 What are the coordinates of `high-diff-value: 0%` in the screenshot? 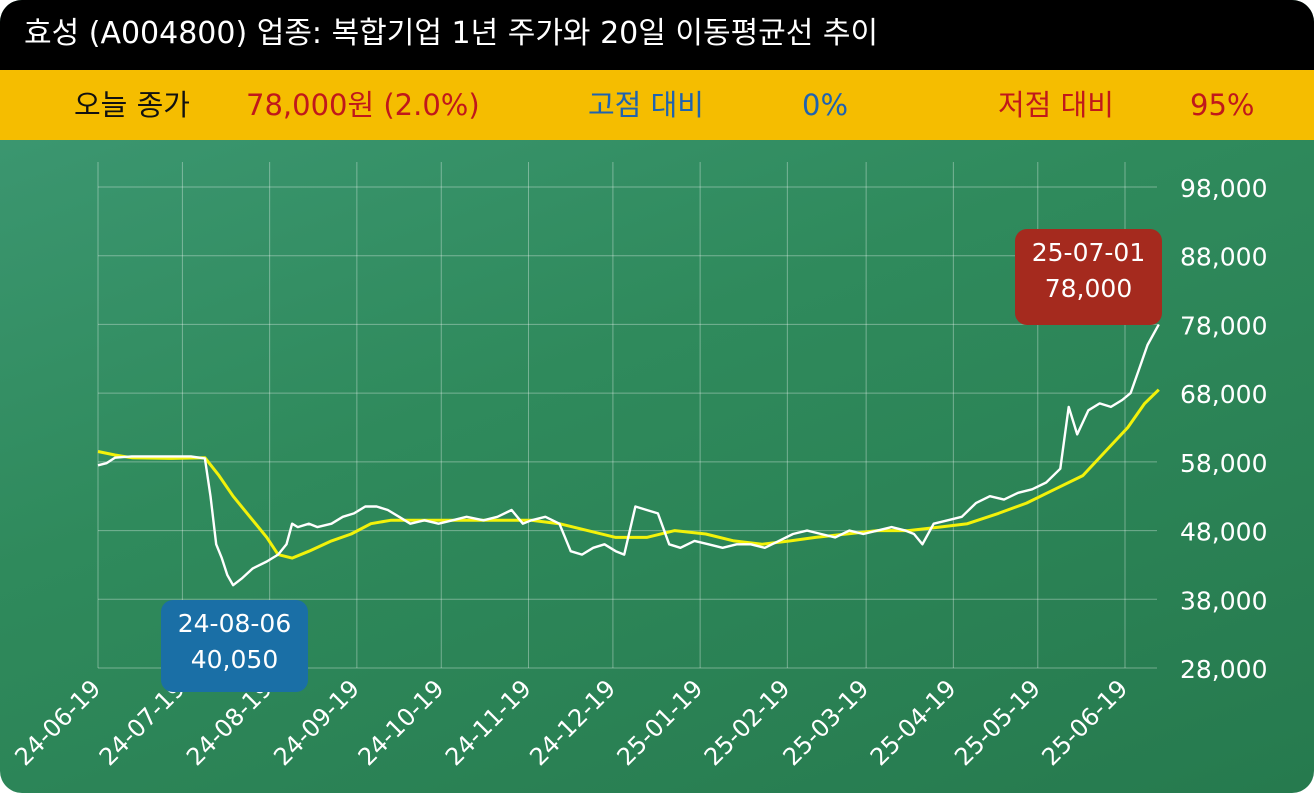 It's located at (825, 105).